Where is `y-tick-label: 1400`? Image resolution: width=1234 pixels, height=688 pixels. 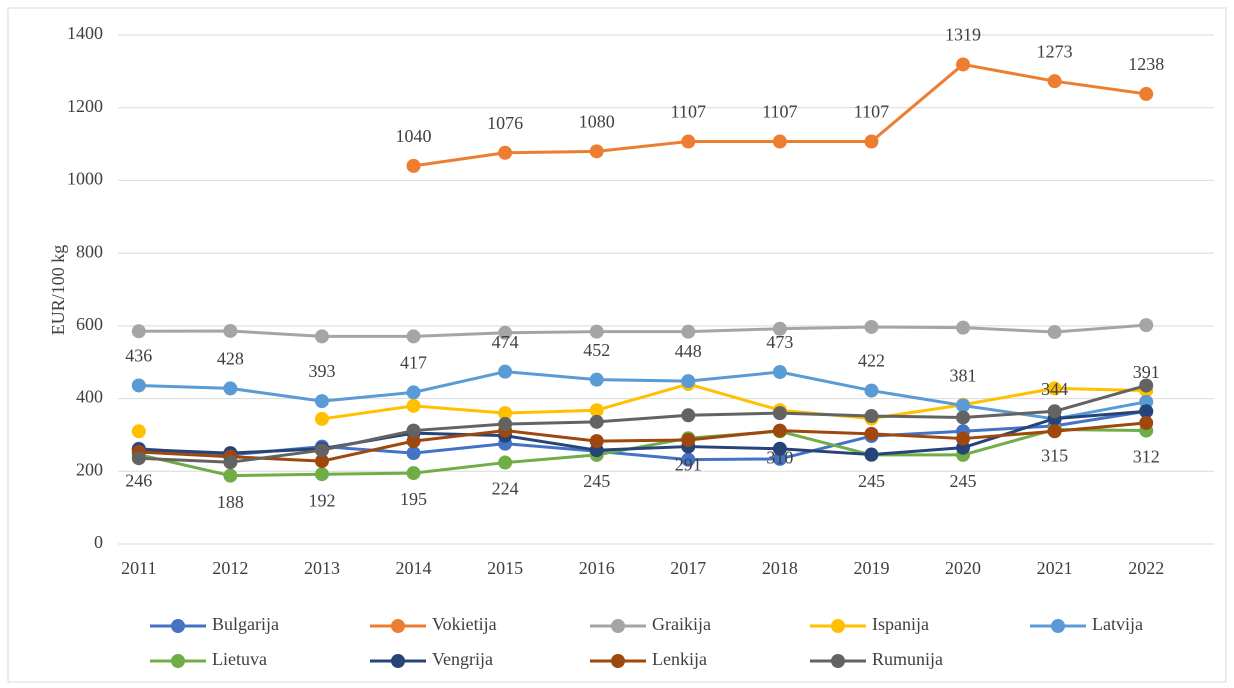 y-tick-label: 1400 is located at coordinates (85, 33).